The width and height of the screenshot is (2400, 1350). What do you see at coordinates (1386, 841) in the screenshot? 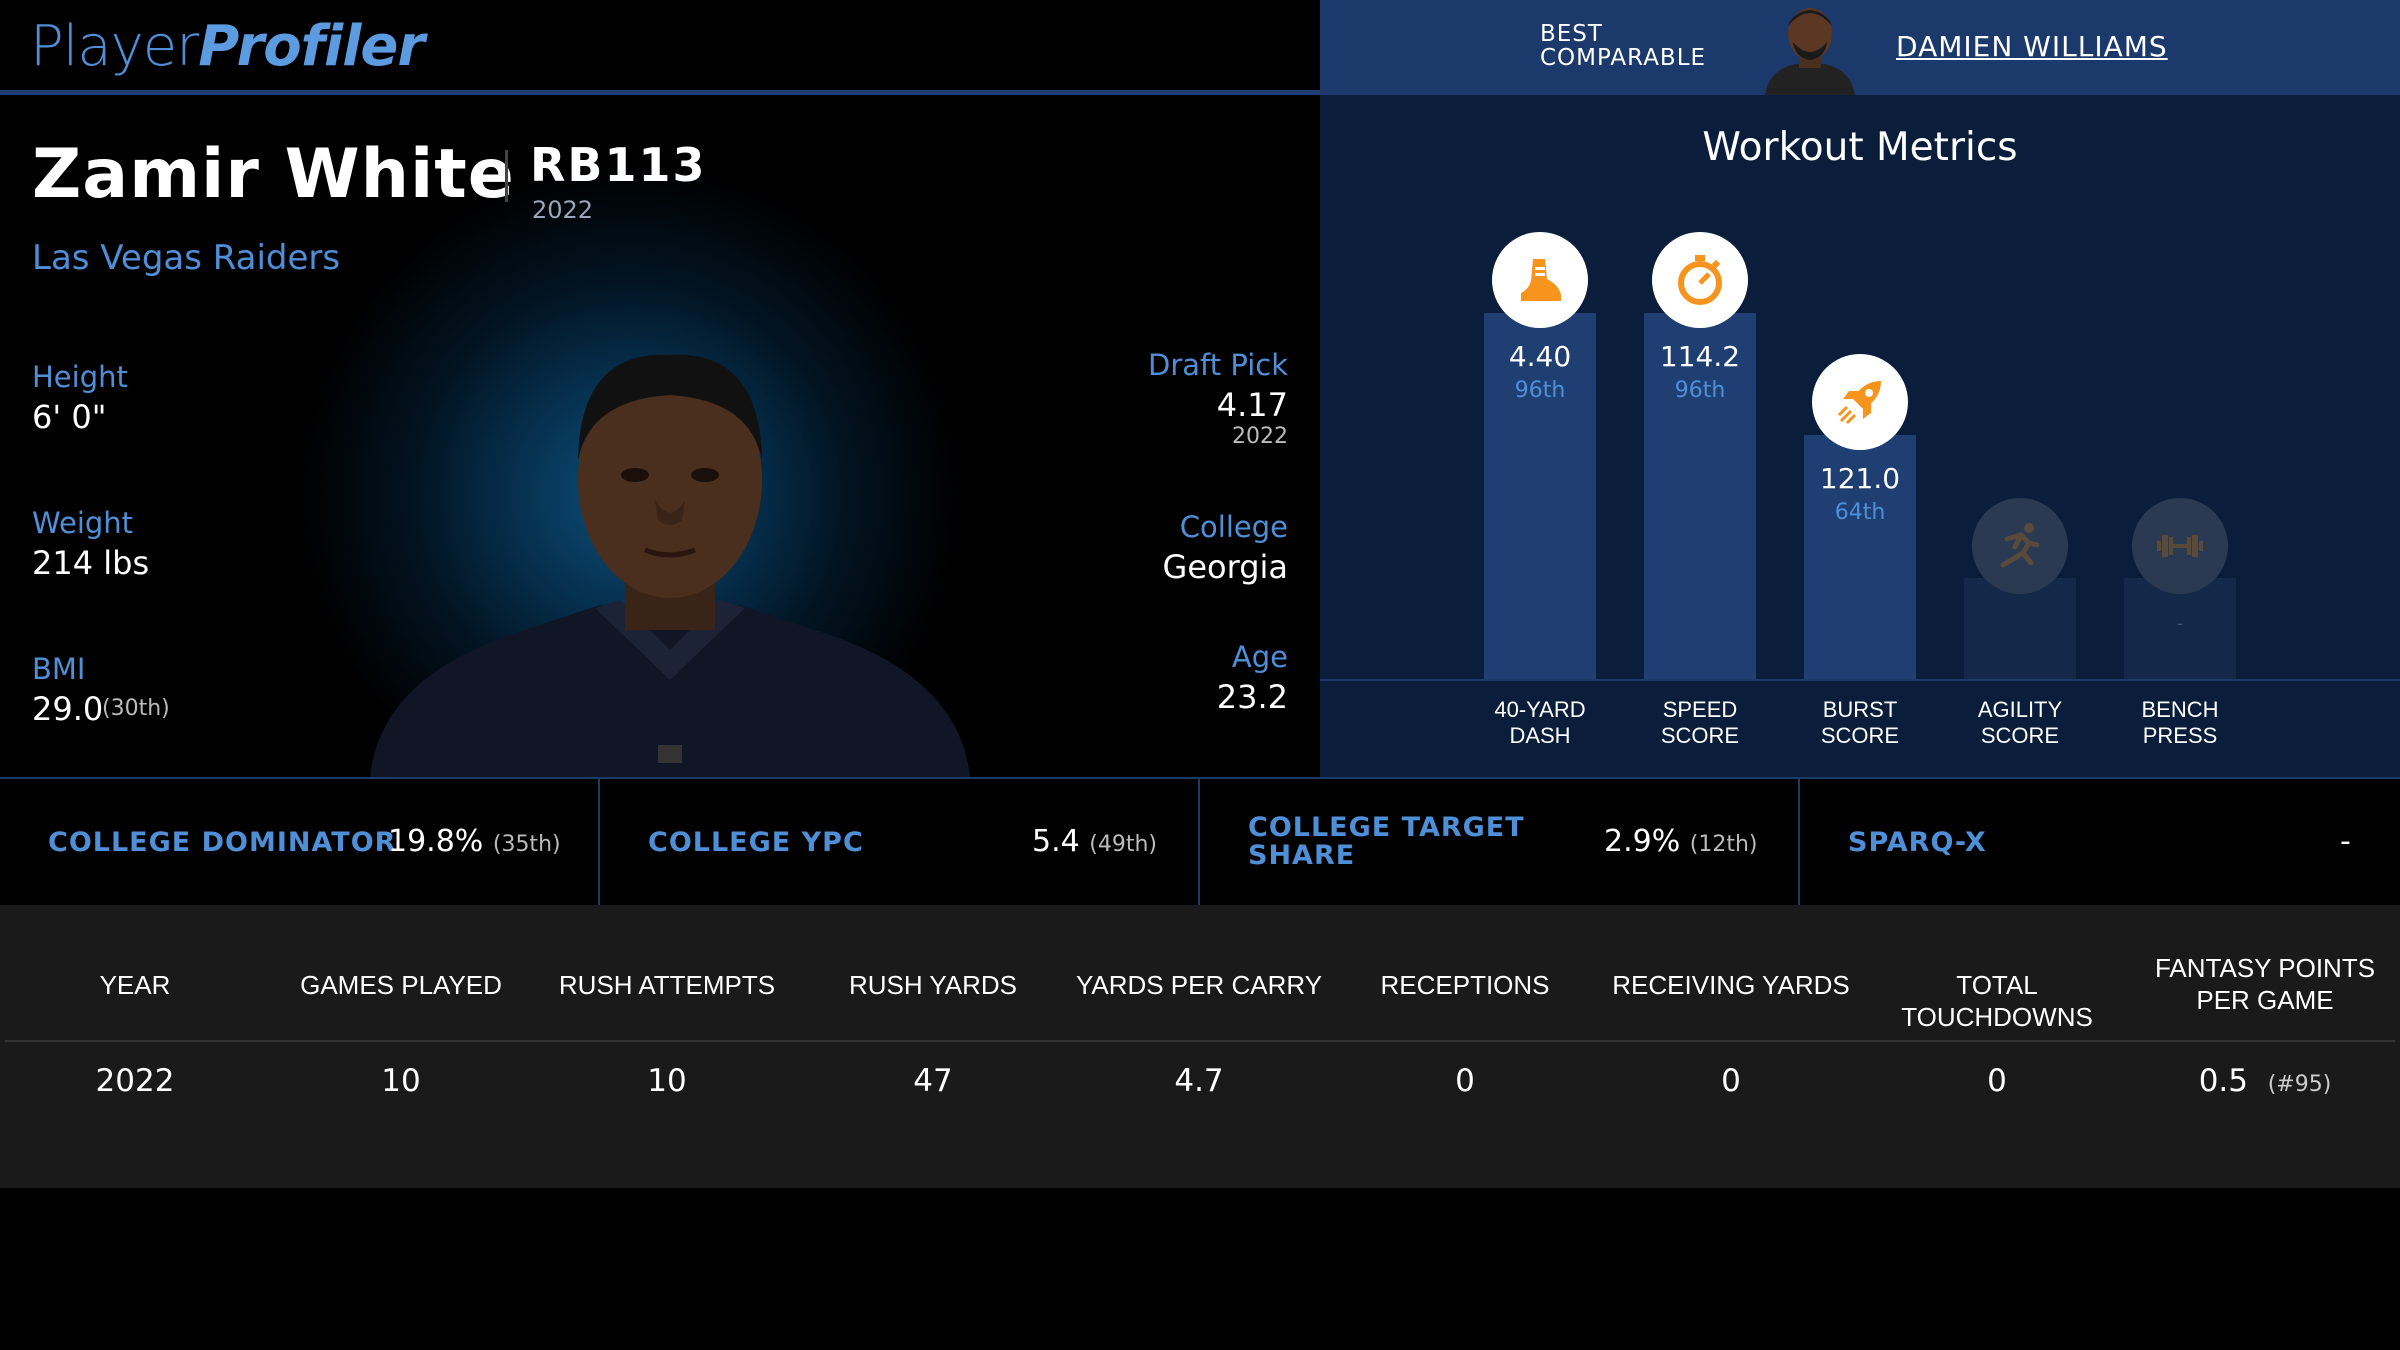
I see `college-target-share-label: COLLEGE TARGET SHARE` at bounding box center [1386, 841].